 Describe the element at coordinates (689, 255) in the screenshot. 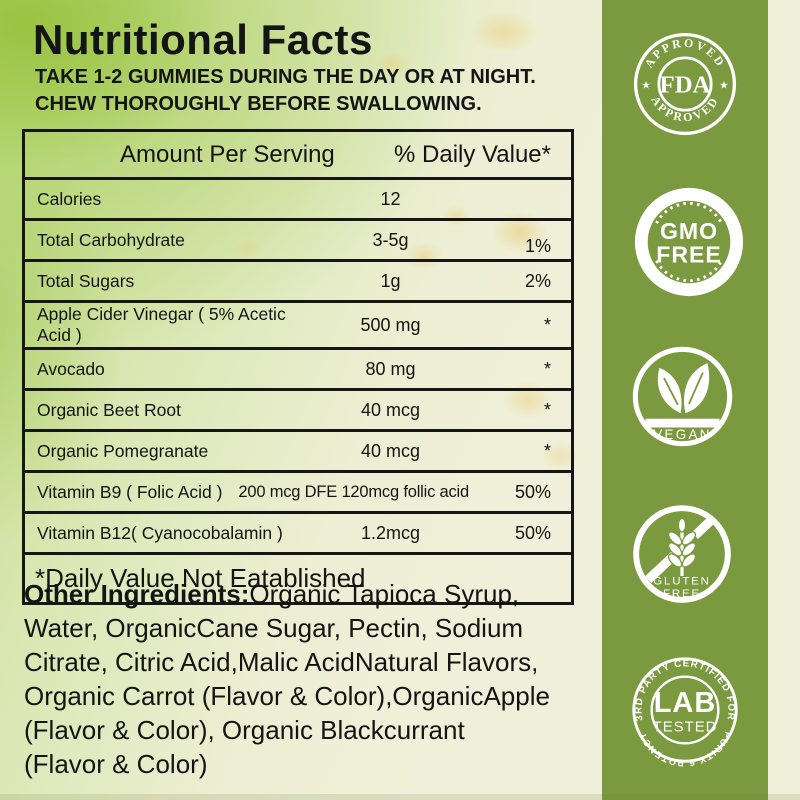

I see `gmo-text-line2: FREE` at that location.